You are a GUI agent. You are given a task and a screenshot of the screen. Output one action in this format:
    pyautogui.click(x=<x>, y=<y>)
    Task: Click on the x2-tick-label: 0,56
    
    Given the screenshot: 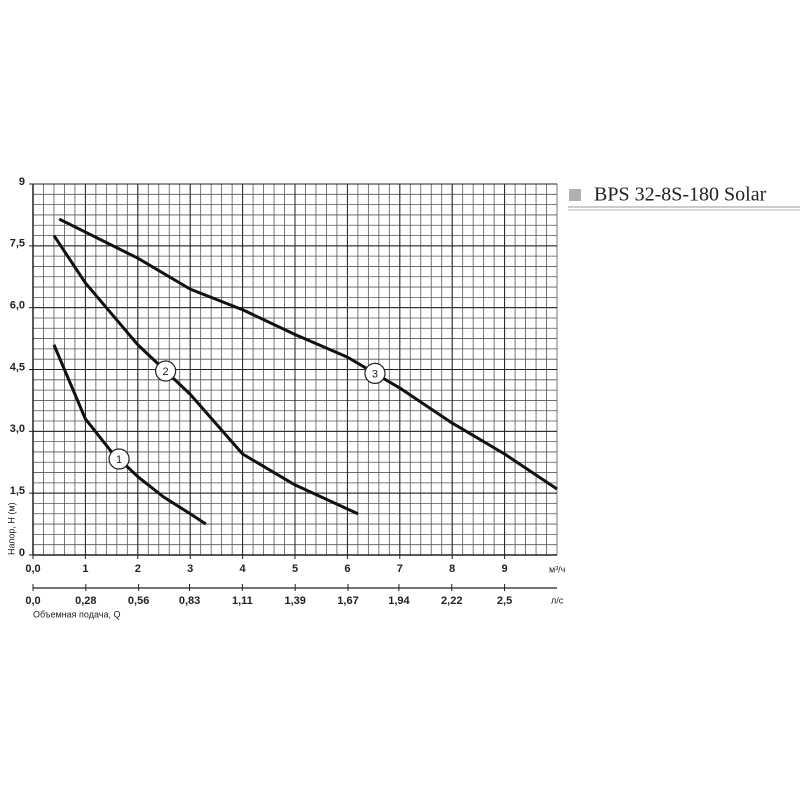 What is the action you would take?
    pyautogui.click(x=138, y=601)
    